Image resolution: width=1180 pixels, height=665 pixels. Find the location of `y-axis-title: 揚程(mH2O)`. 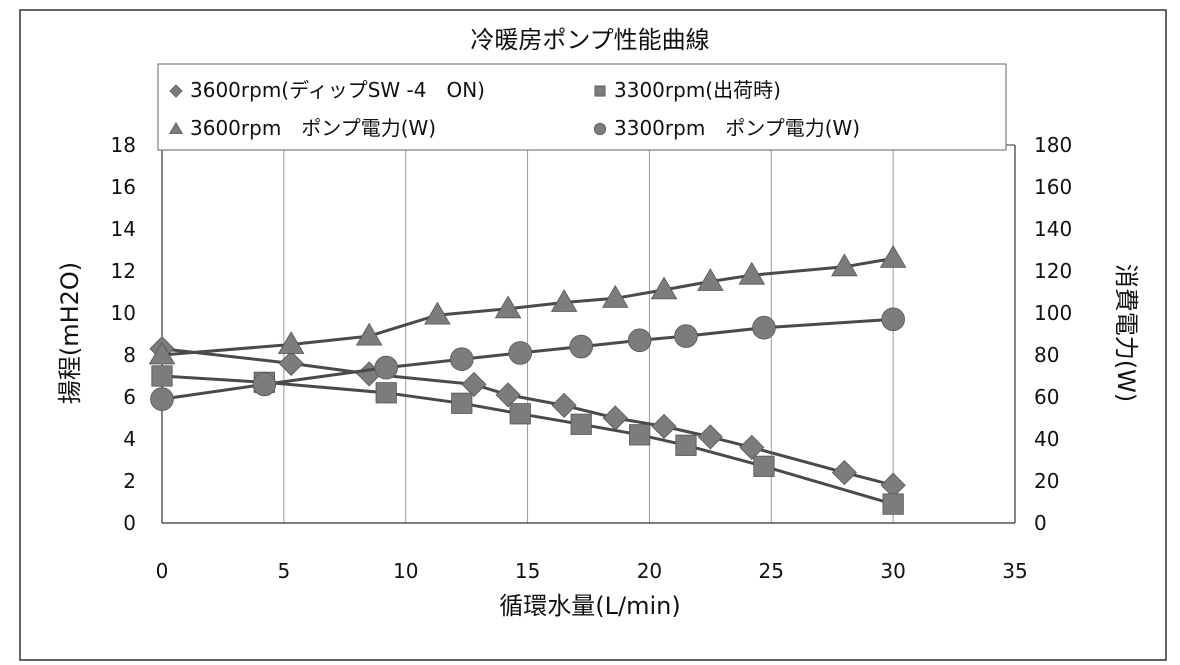

y-axis-title: 揚程(mH2O) is located at coordinates (70, 333).